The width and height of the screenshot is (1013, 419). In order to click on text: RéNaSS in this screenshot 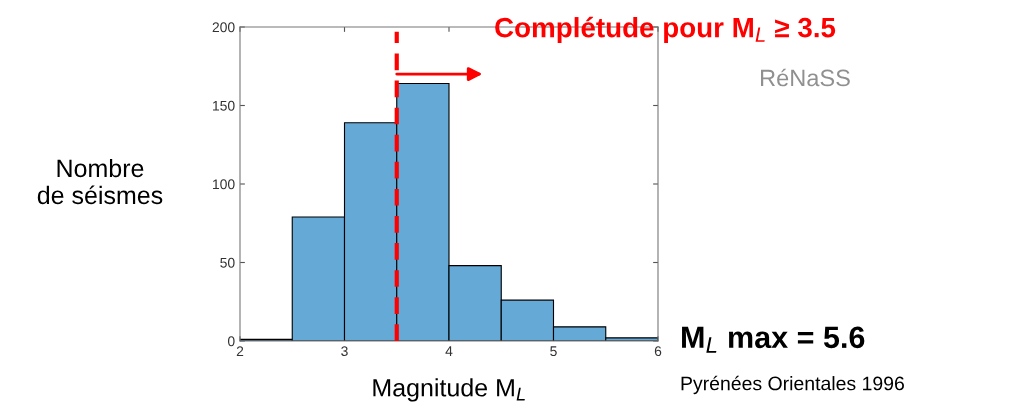, I will do `click(805, 77)`.